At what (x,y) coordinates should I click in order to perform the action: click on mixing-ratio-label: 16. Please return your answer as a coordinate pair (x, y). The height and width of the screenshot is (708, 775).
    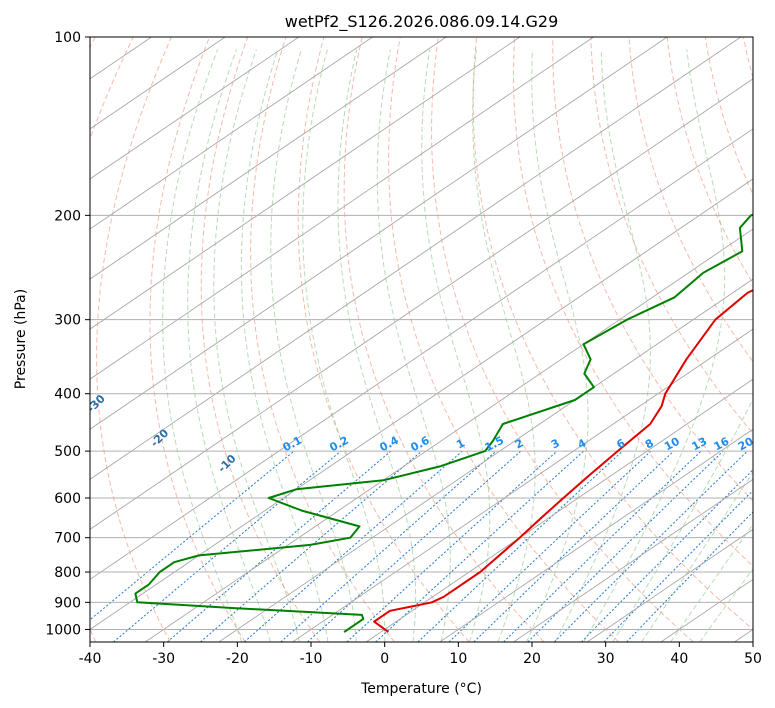
    Looking at the image, I should click on (722, 444).